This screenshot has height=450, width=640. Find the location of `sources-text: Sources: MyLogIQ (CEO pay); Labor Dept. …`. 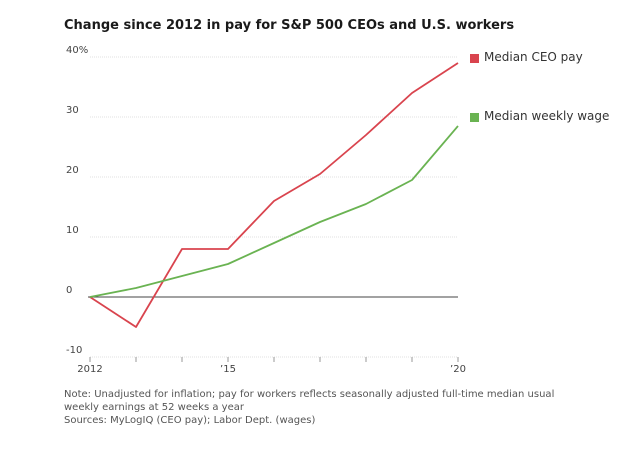

sources-text: Sources: MyLogIQ (CEO pay); Labor Dept. … is located at coordinates (190, 420).